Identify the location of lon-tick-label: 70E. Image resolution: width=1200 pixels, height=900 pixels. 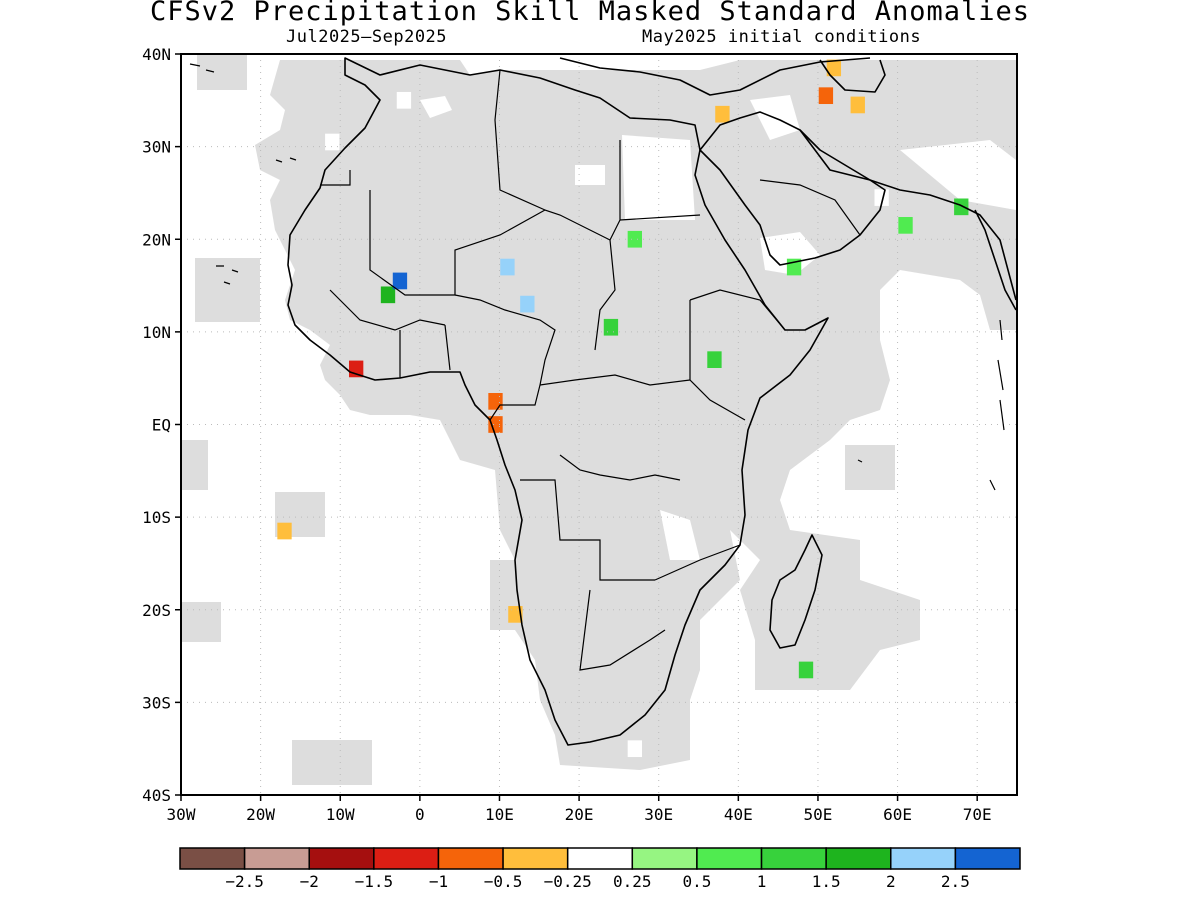
(977, 814).